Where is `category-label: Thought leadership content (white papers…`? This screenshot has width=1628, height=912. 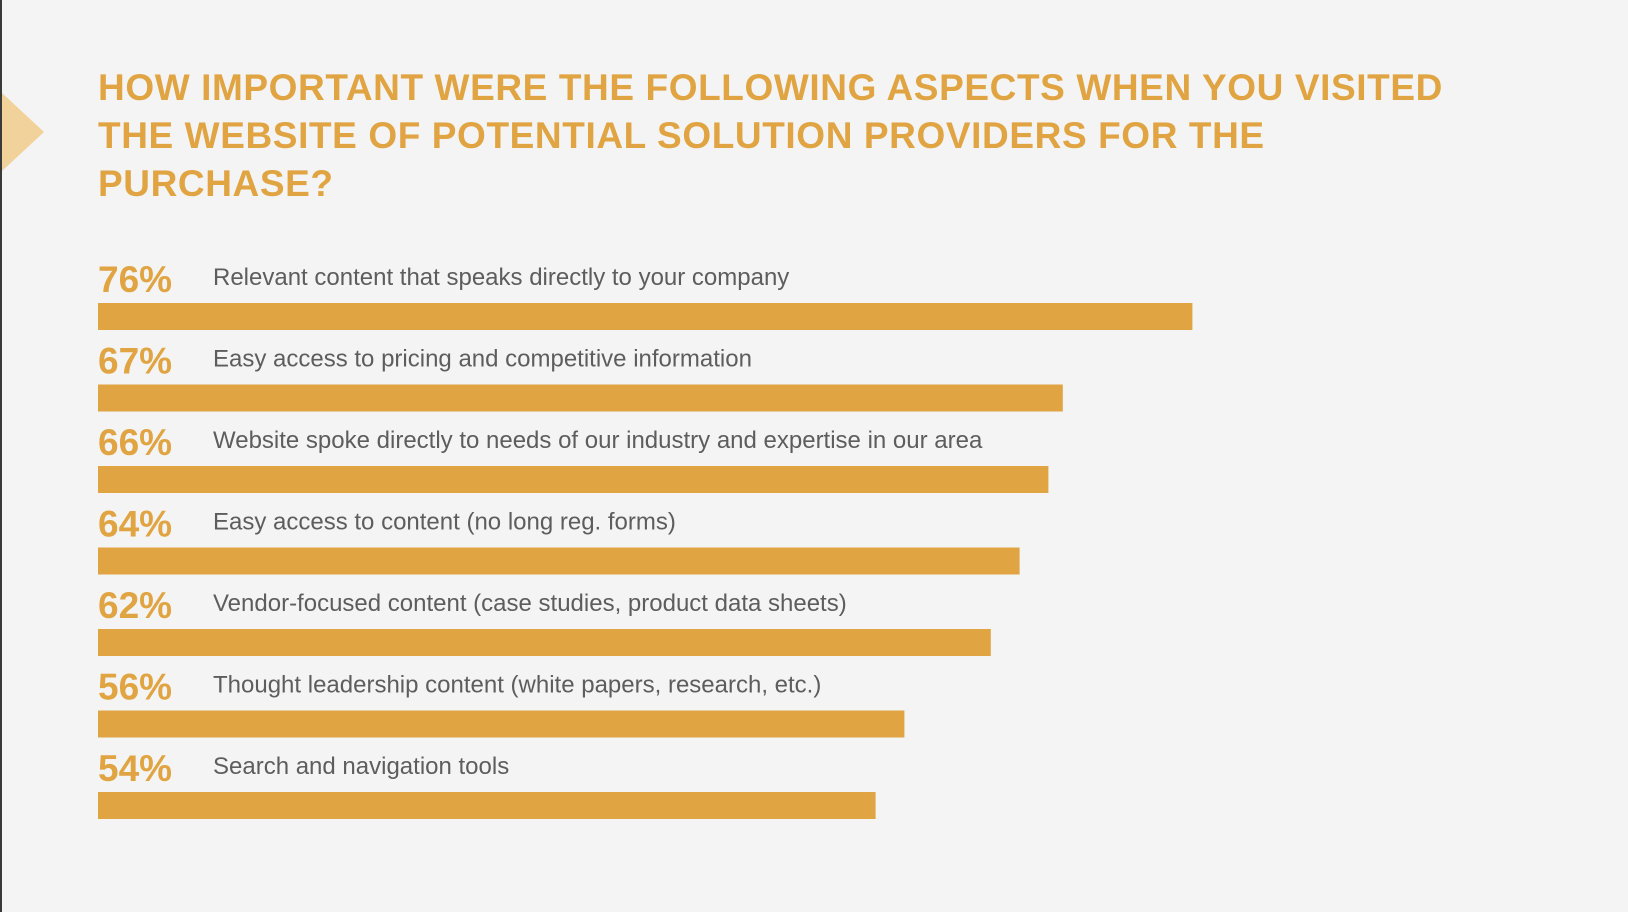 category-label: Thought leadership content (white papers… is located at coordinates (517, 685).